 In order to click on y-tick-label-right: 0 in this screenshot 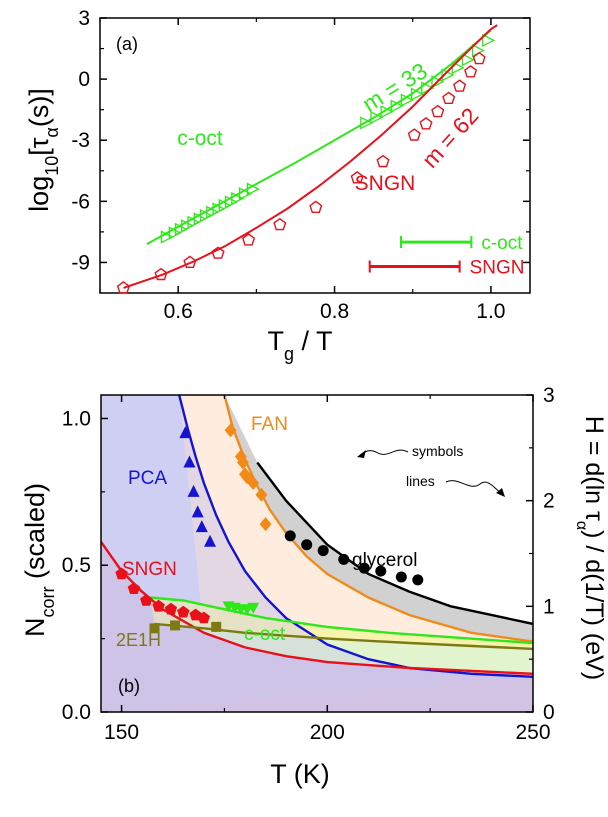, I will do `click(549, 712)`.